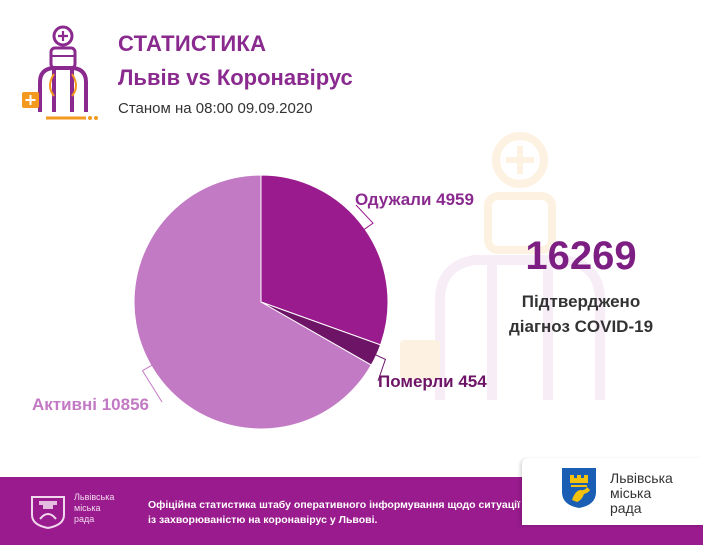 The height and width of the screenshot is (545, 703). What do you see at coordinates (48, 512) in the screenshot?
I see `city-council-logo` at bounding box center [48, 512].